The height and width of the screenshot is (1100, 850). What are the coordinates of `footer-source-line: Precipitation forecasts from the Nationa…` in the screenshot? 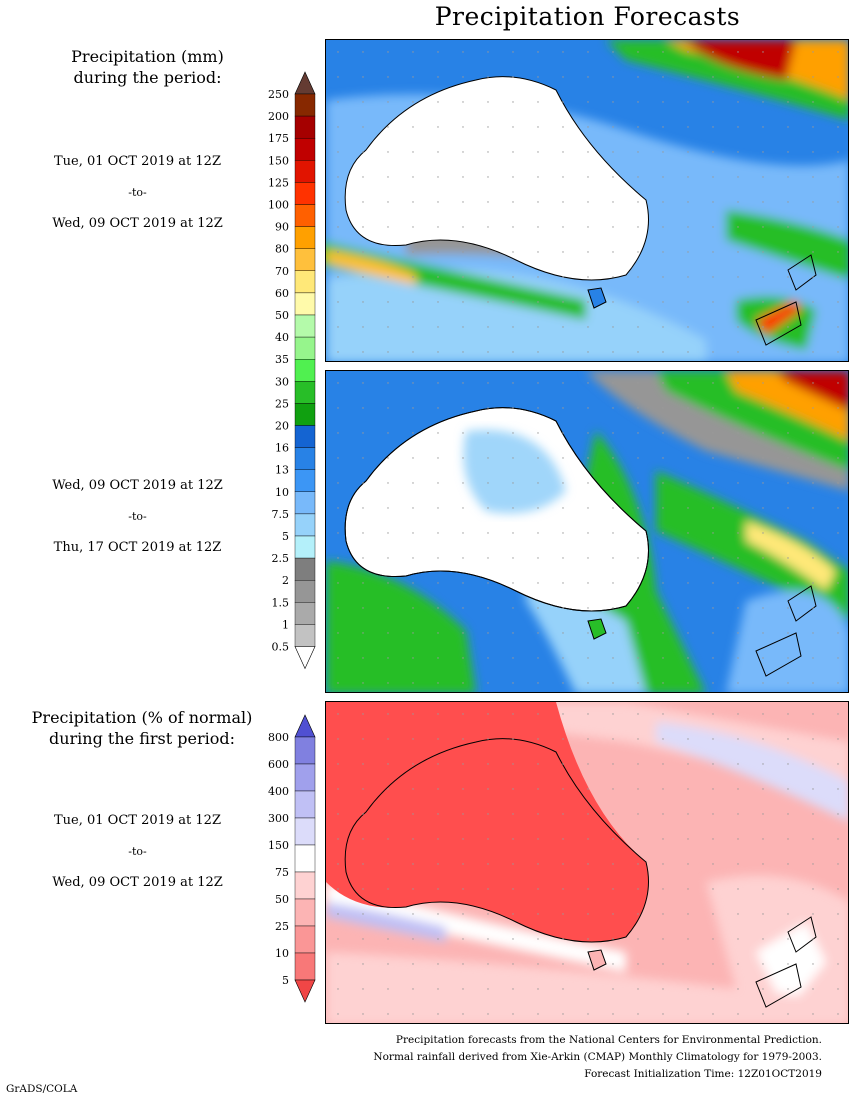 It's located at (608, 1040).